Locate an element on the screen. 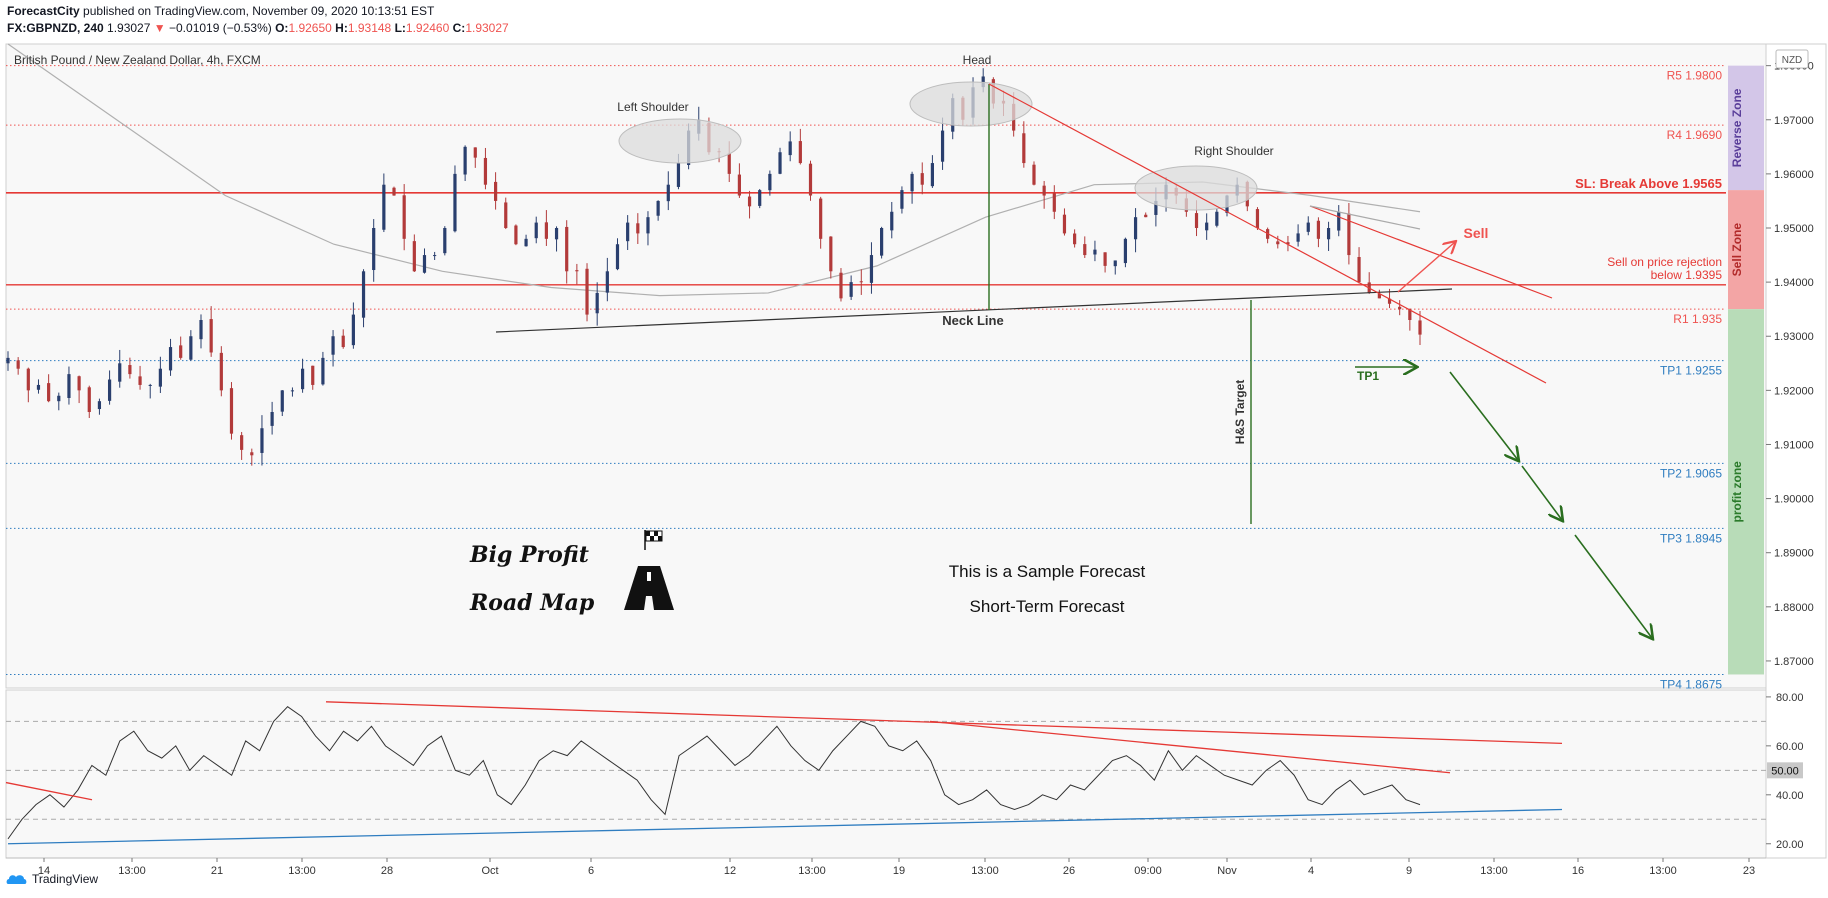 The image size is (1828, 898). ma-extension-line is located at coordinates (1365, 217).